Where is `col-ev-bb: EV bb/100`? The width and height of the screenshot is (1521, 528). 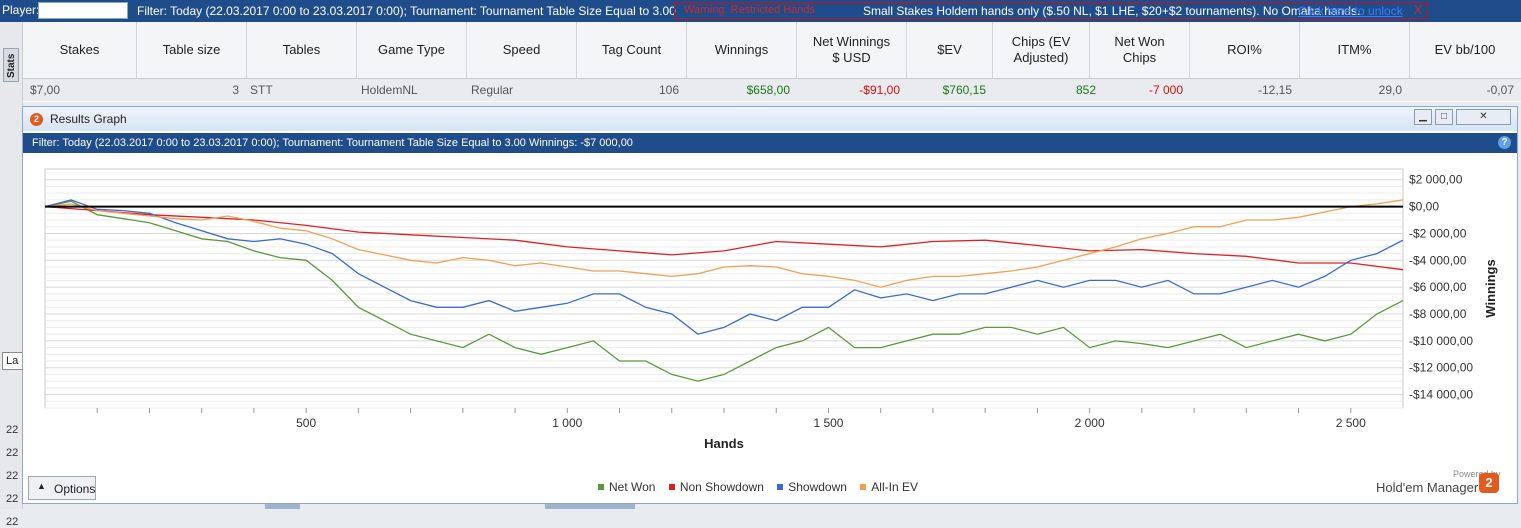 col-ev-bb: EV bb/100 is located at coordinates (1465, 49).